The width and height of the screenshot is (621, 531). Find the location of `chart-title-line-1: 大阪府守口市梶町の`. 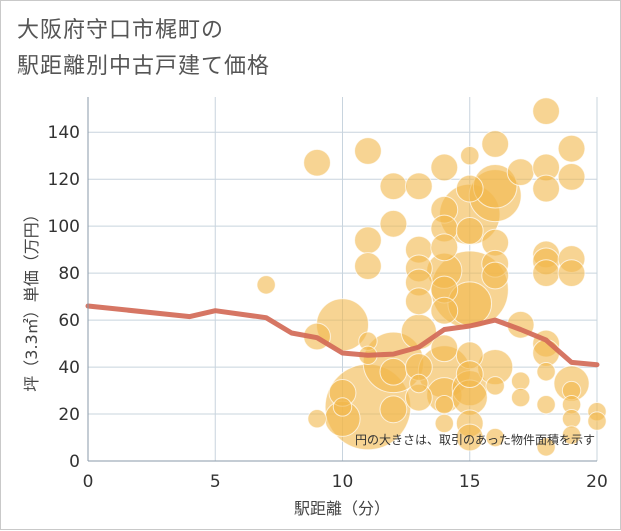

chart-title-line-1: 大阪府守口市梶町の is located at coordinates (121, 30).